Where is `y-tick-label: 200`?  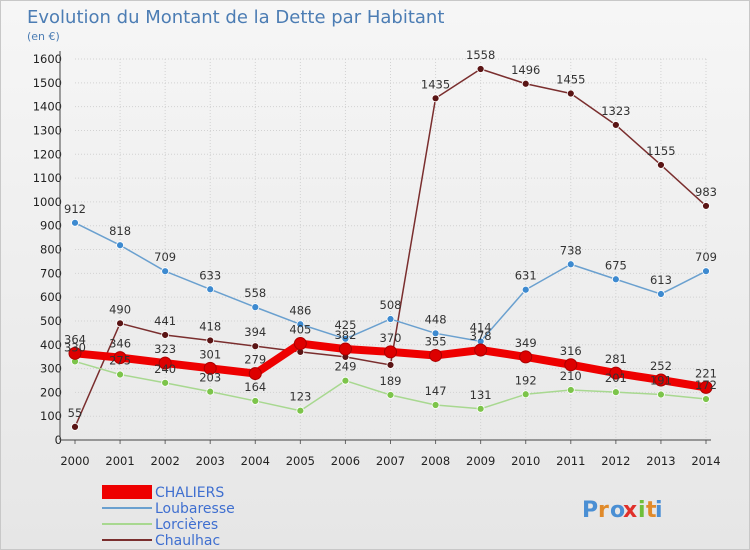 y-tick-label: 200 is located at coordinates (51, 392).